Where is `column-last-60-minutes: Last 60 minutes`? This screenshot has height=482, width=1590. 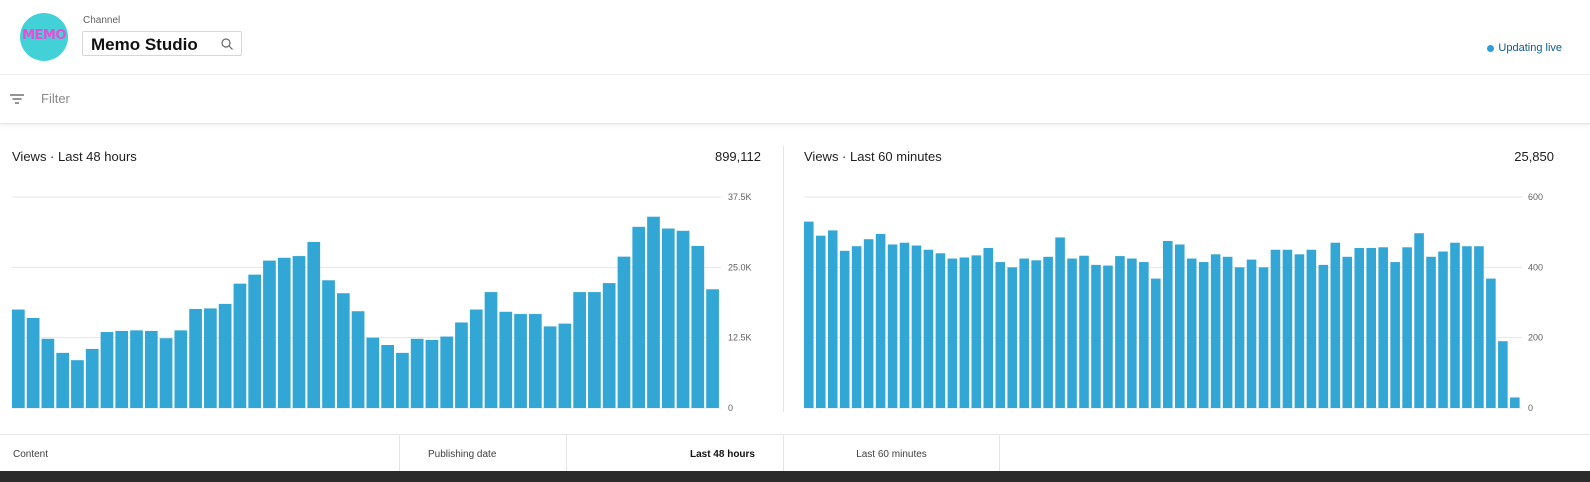 column-last-60-minutes: Last 60 minutes is located at coordinates (892, 455).